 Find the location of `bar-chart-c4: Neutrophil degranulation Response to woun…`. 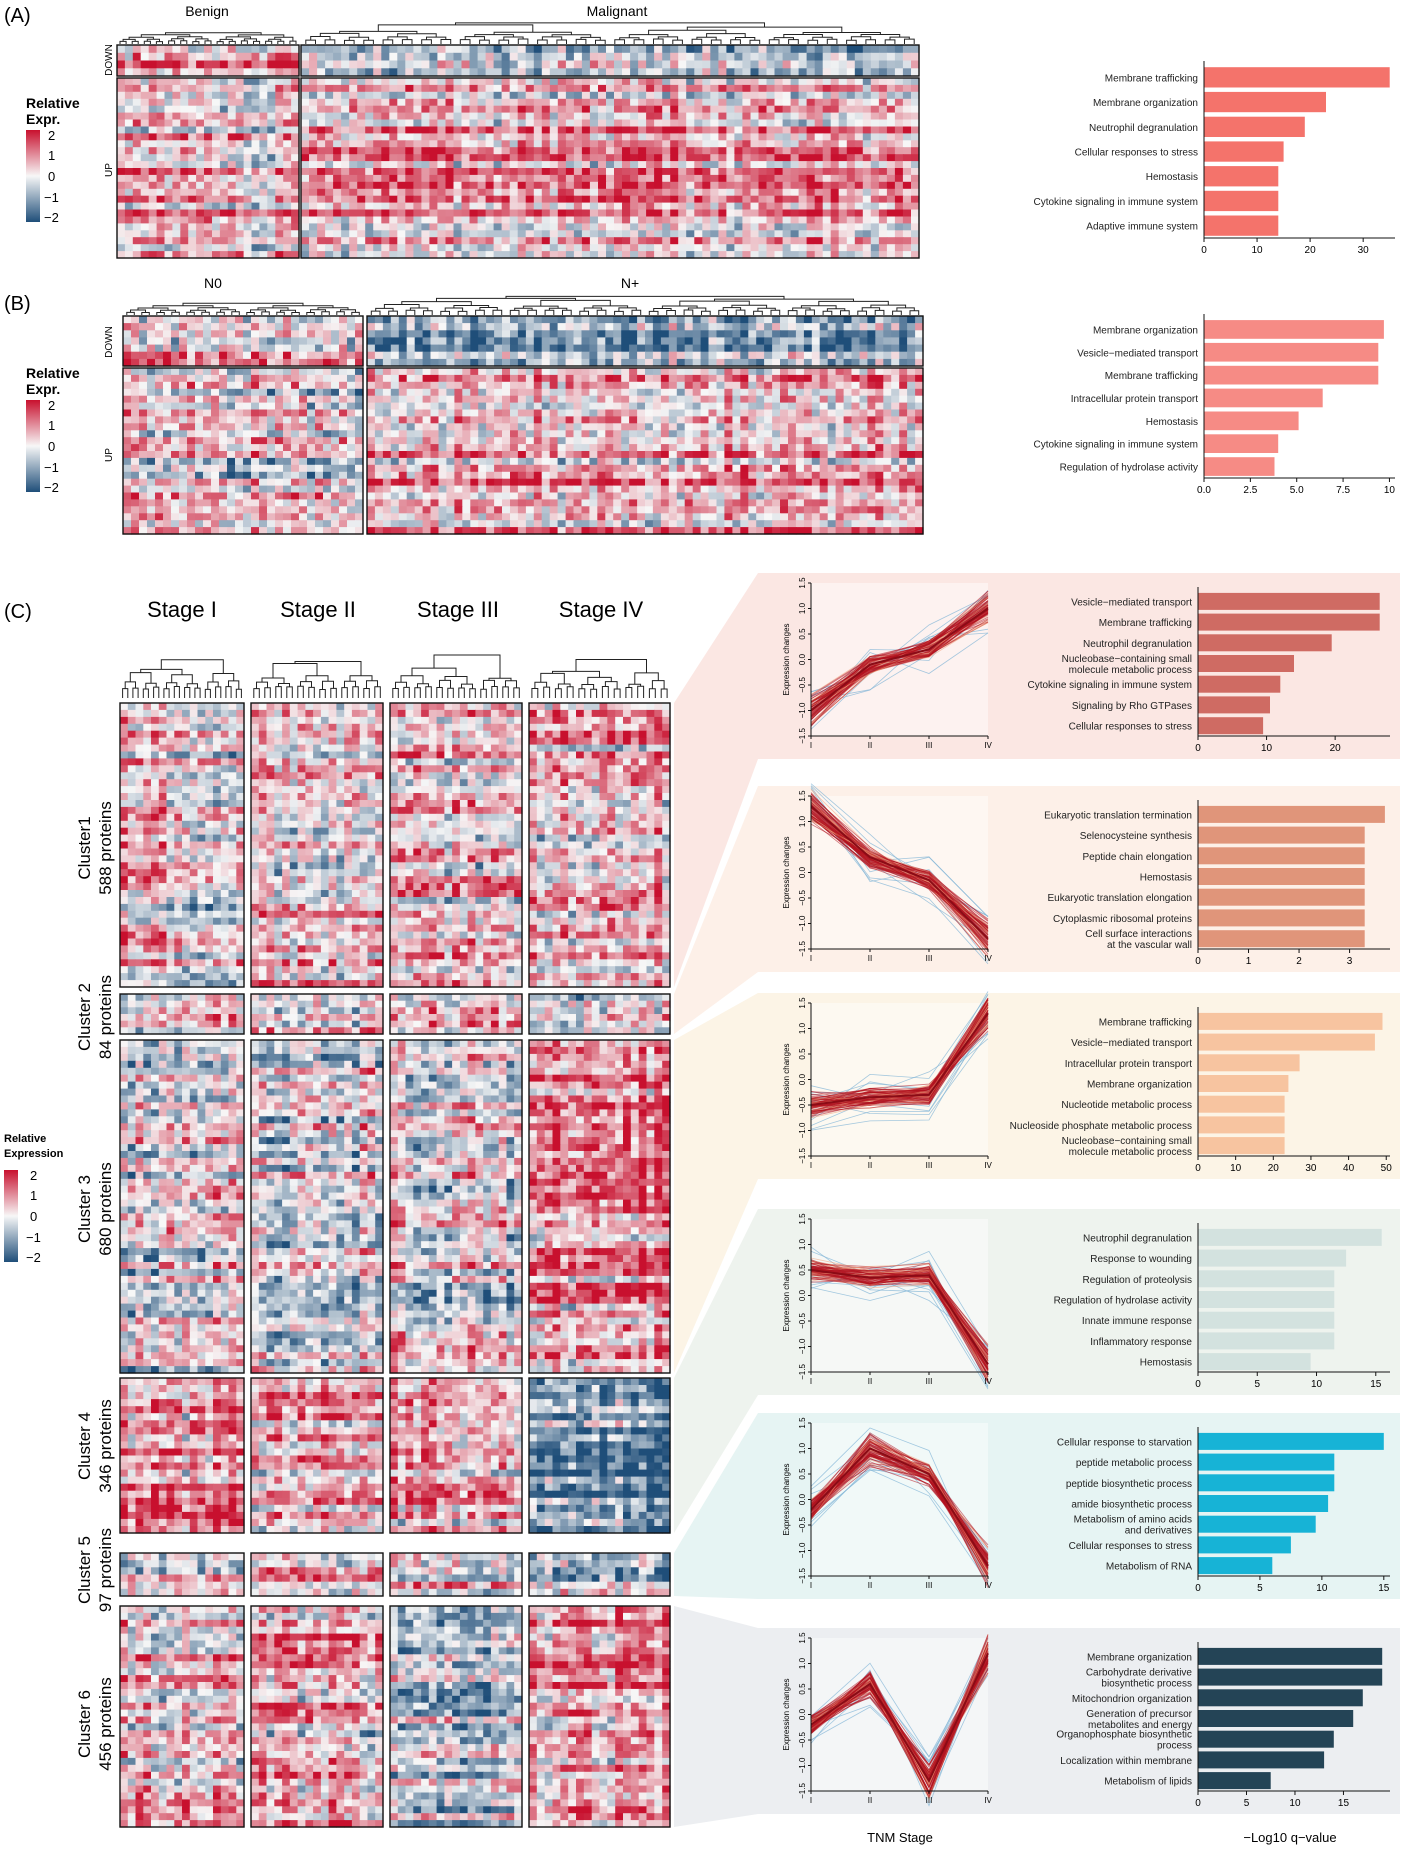

bar-chart-c4: Neutrophil degranulation Response to woun… is located at coordinates (1222, 1306).